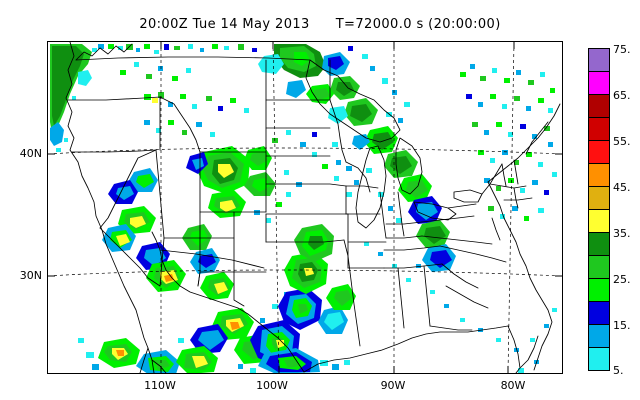 This screenshot has height=400, width=640. What do you see at coordinates (272, 385) in the screenshot?
I see `x-axis-label-100w: 100W` at bounding box center [272, 385].